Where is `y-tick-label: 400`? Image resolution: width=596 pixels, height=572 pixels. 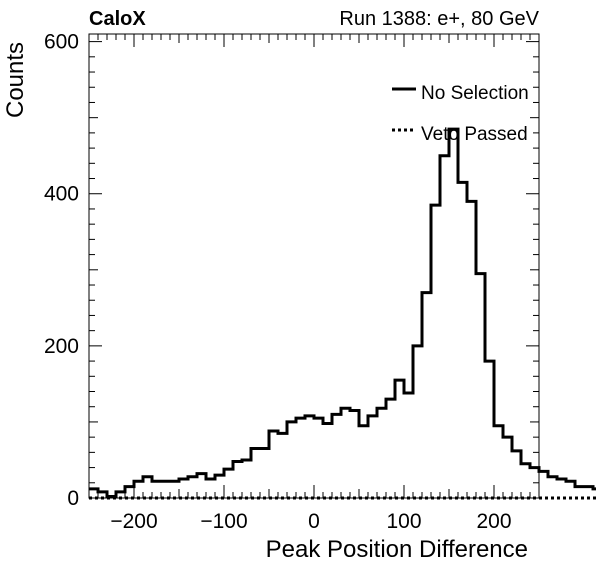 y-tick-label: 400 is located at coordinates (61, 194).